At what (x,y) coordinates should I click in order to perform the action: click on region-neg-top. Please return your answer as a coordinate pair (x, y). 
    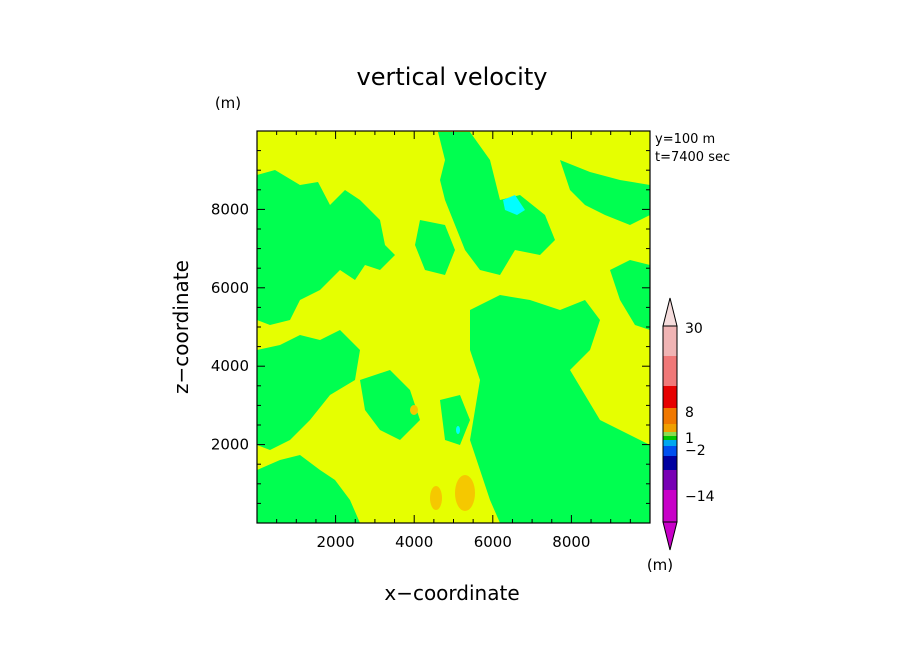
    Looking at the image, I should click on (496, 203).